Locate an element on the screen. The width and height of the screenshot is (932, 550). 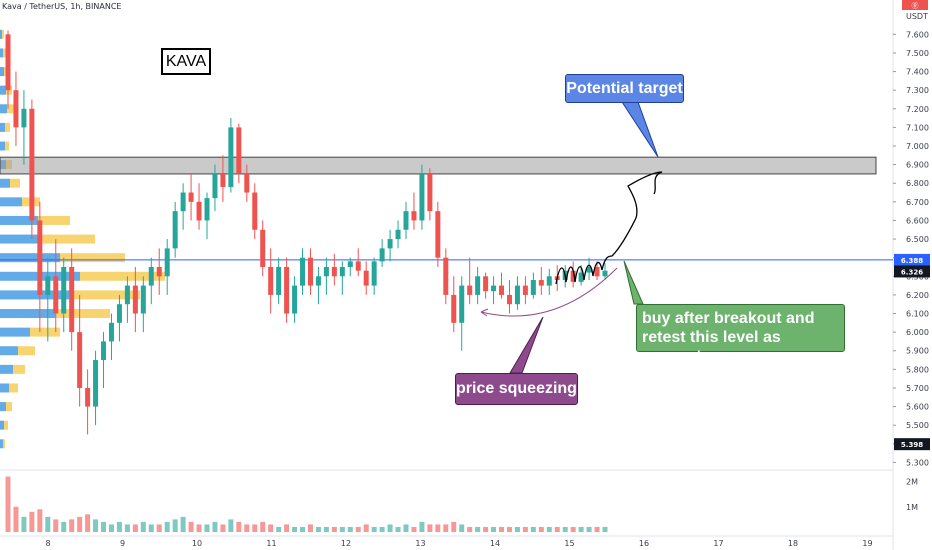
drawings is located at coordinates (571, 237).